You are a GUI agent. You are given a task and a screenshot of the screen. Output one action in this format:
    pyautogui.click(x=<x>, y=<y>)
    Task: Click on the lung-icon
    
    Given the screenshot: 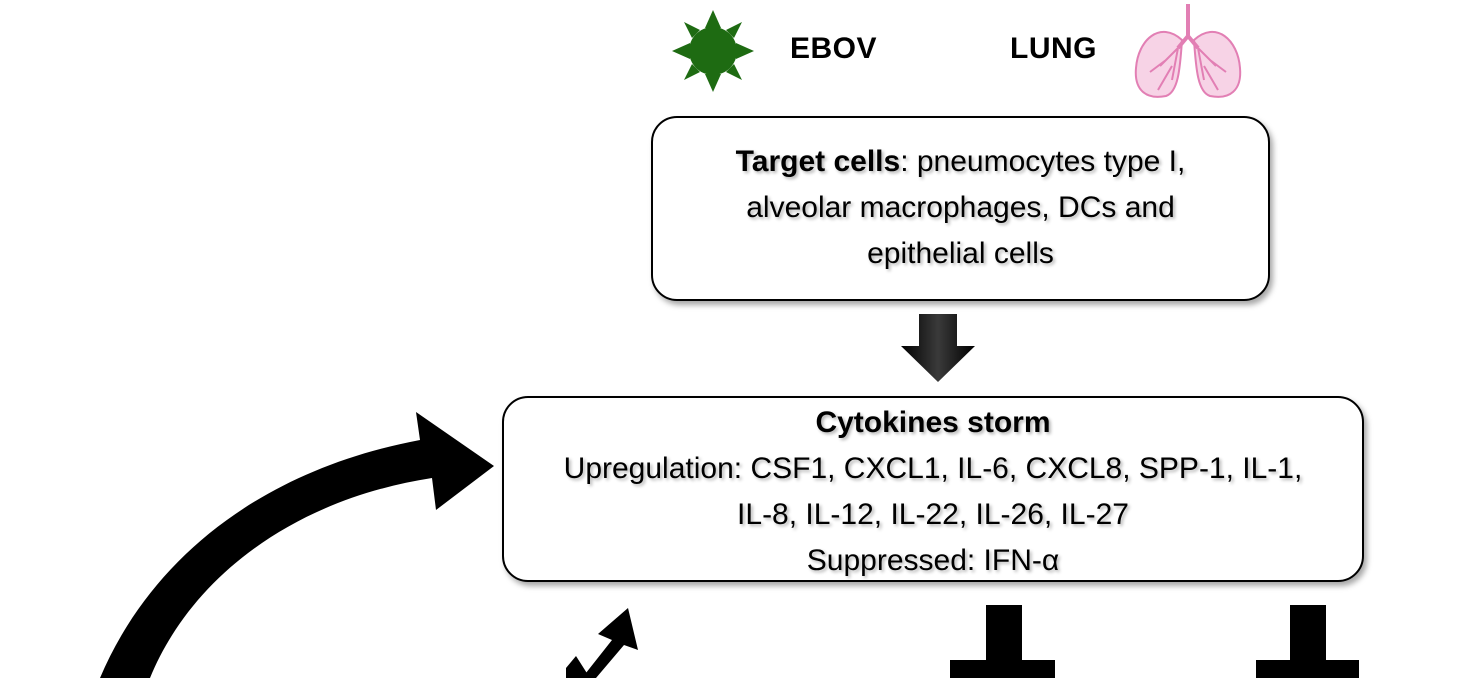 What is the action you would take?
    pyautogui.click(x=1188, y=51)
    